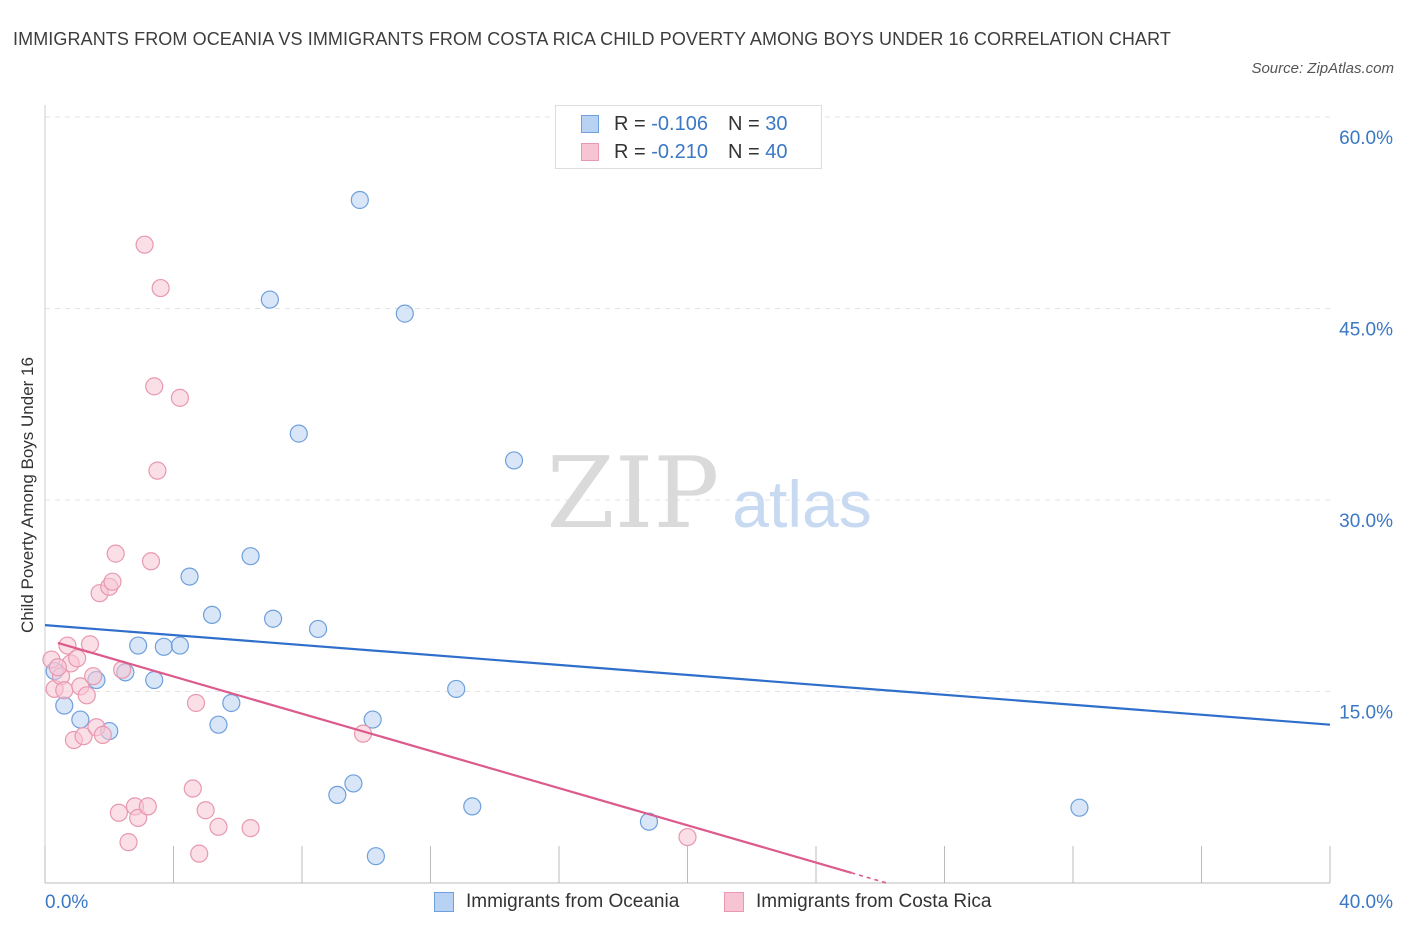 The height and width of the screenshot is (930, 1406). I want to click on legend-r-value: -0.106, so click(679, 123).